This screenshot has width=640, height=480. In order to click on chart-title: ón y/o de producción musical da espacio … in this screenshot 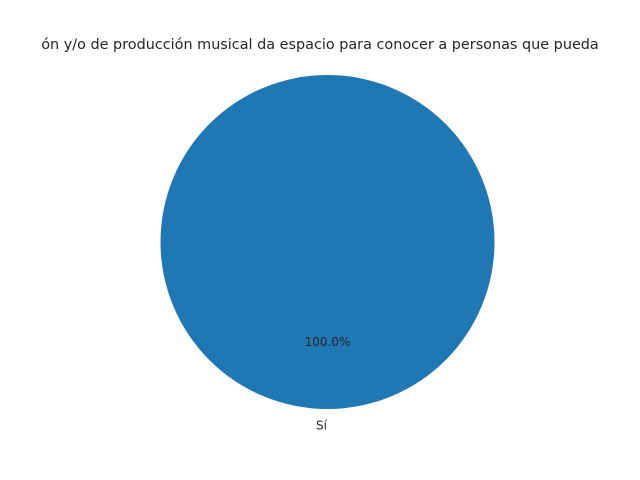, I will do `click(320, 45)`.